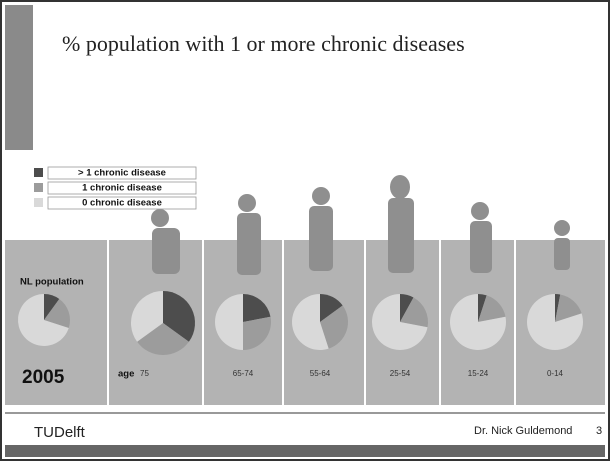 This screenshot has height=466, width=610. What do you see at coordinates (126, 374) in the screenshot?
I see `age-label: age` at bounding box center [126, 374].